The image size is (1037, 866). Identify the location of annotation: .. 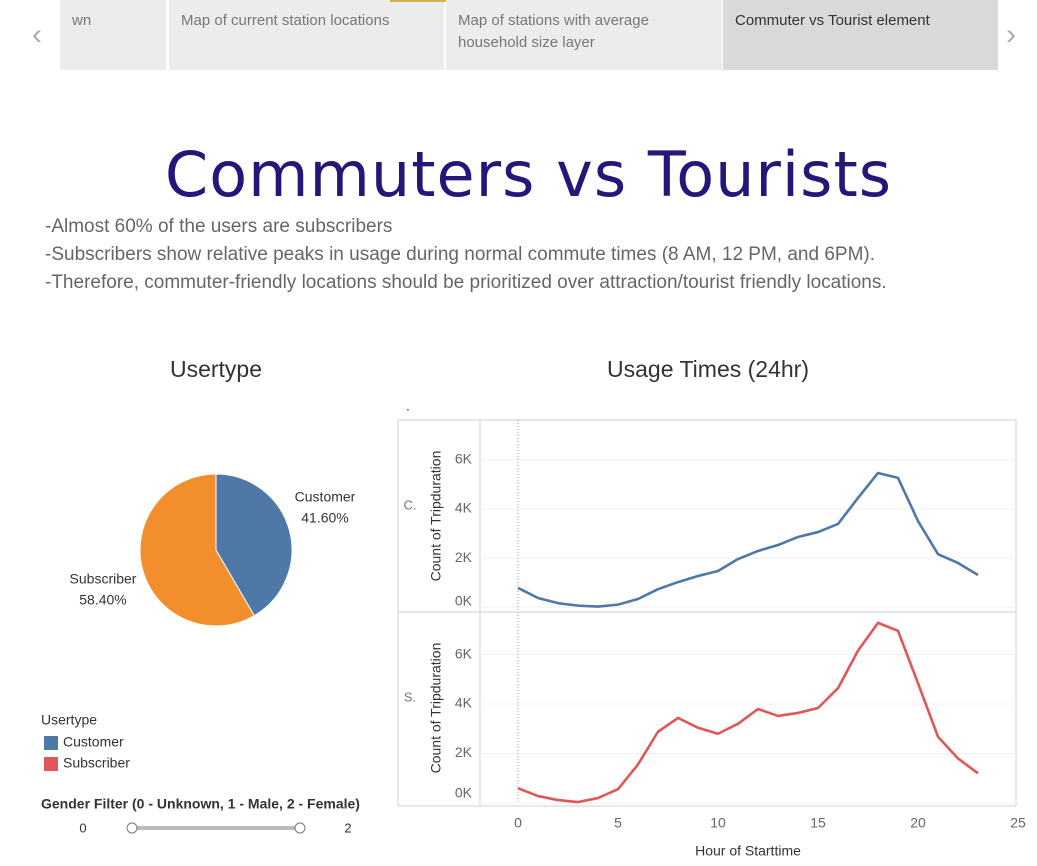
(408, 406).